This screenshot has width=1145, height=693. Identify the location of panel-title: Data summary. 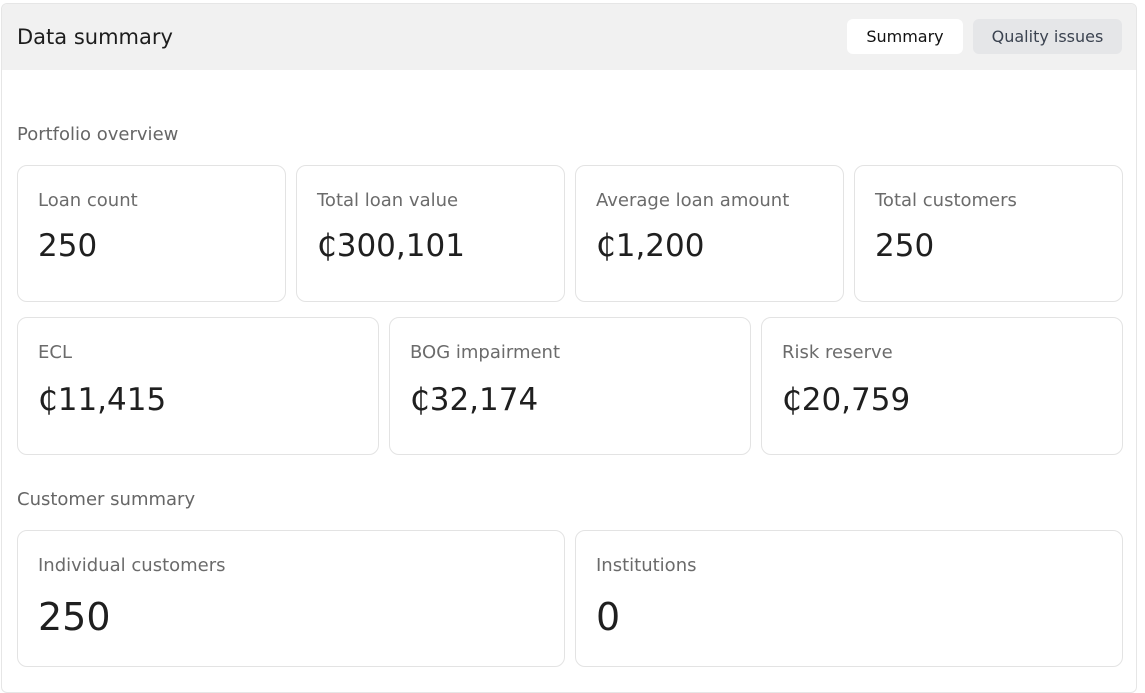
(95, 37).